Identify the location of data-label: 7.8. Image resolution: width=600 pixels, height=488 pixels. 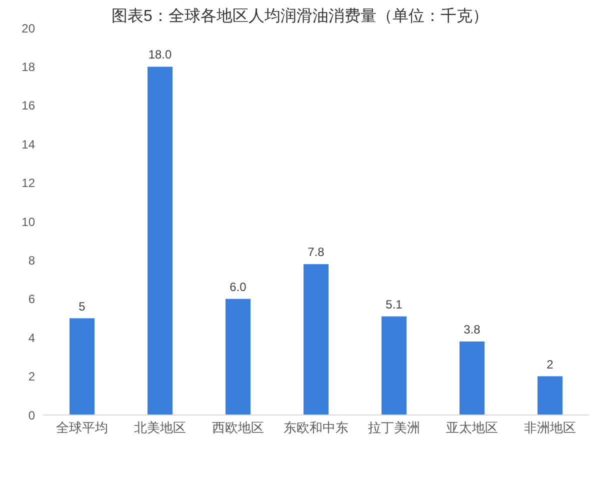
(316, 252).